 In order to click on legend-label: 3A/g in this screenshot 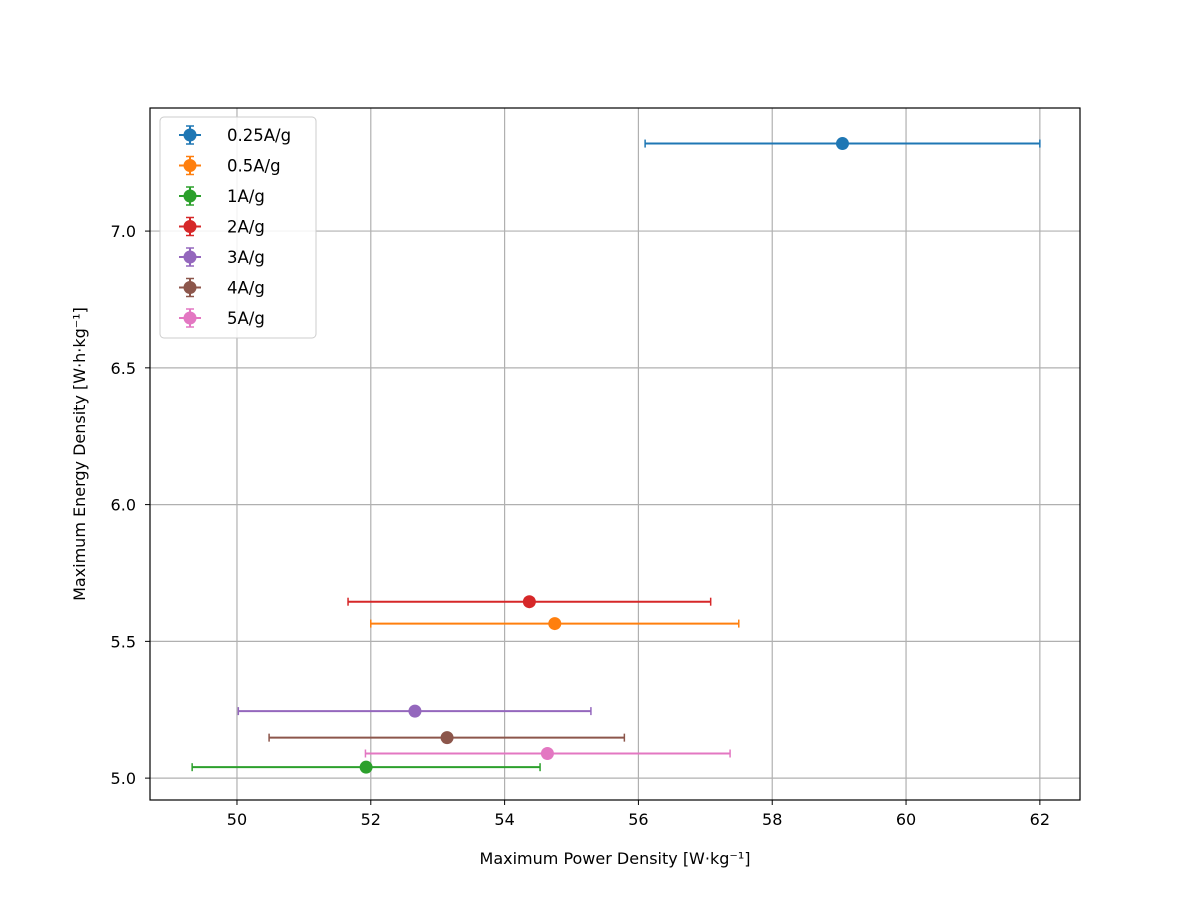, I will do `click(246, 257)`.